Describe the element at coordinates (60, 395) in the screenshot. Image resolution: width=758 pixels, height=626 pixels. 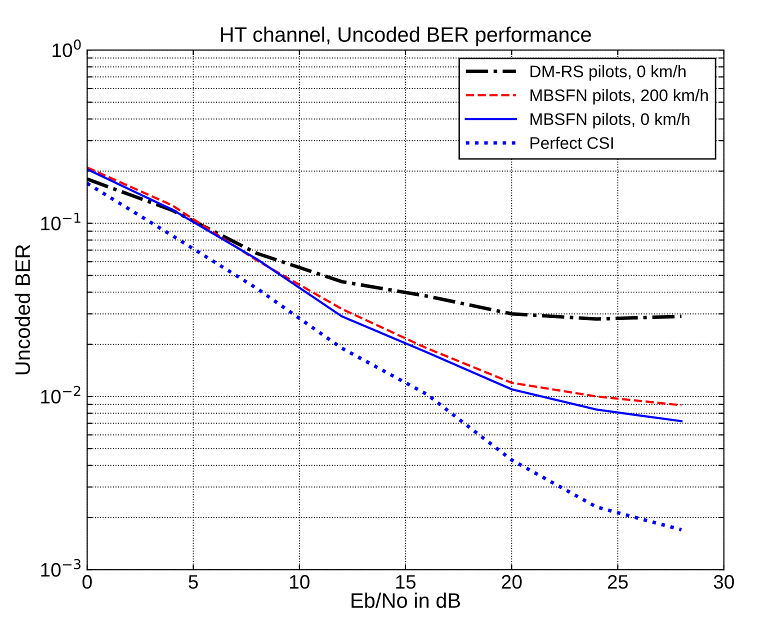
I see `y-tick-label: 10$^{−2}$` at that location.